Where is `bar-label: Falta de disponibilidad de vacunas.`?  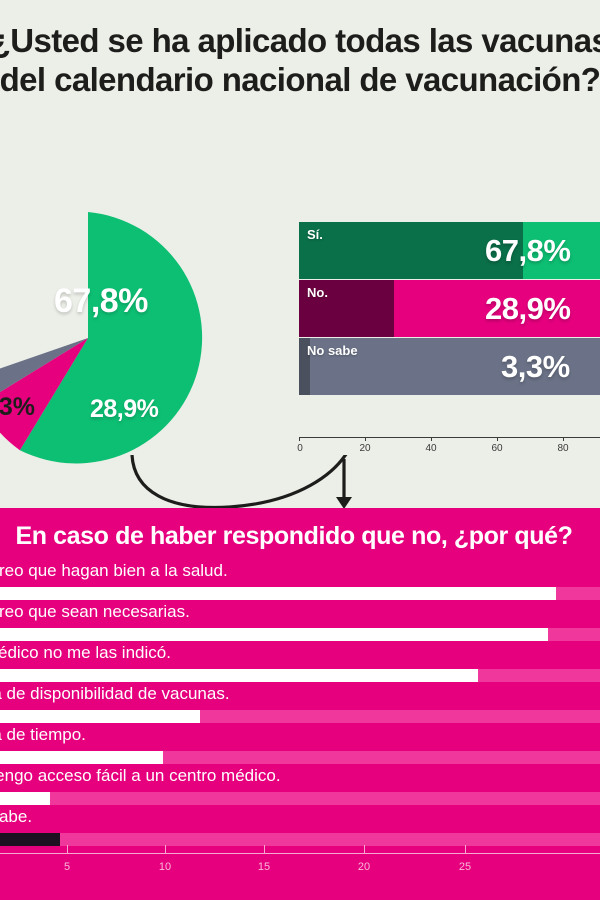
bar-label: Falta de disponibilidad de vacunas. is located at coordinates (115, 693).